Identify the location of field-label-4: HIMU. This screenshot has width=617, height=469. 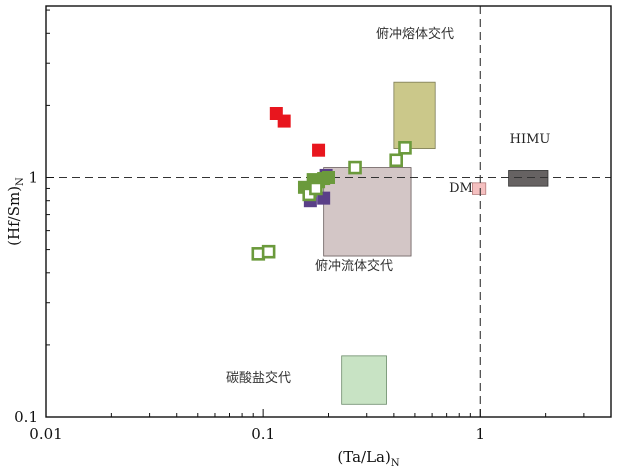
(530, 139).